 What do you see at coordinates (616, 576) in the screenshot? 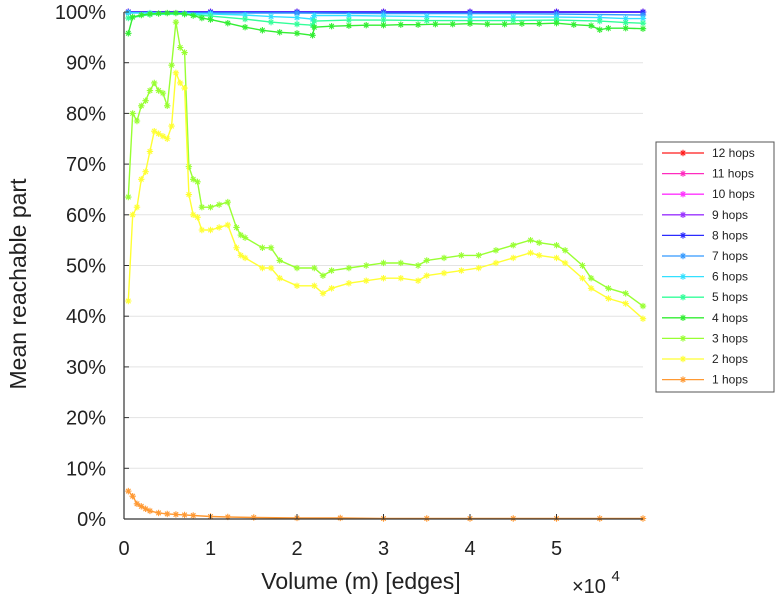
I see `x-exponent-power: 4` at bounding box center [616, 576].